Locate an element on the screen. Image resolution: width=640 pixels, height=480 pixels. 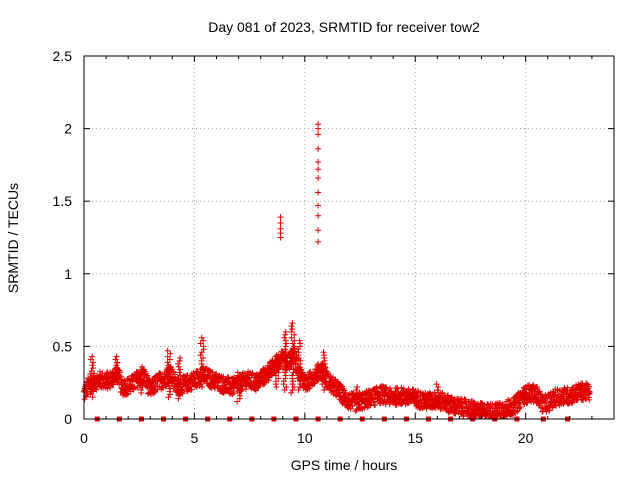
x-tick-label: 0 is located at coordinates (84, 438).